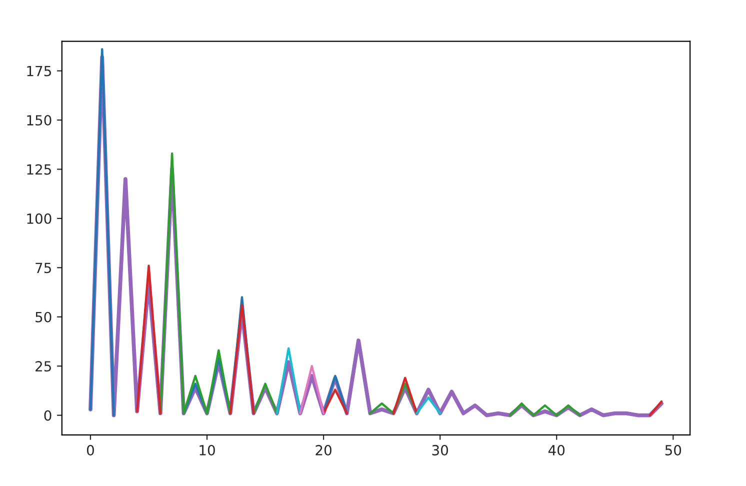  I want to click on x-tick-label: 40, so click(556, 450).